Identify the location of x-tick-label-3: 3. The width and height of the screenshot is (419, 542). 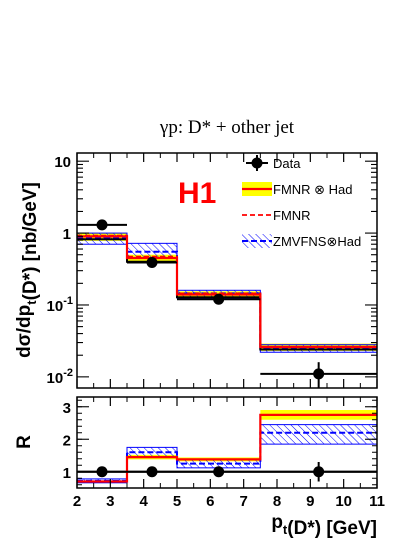
(110, 501).